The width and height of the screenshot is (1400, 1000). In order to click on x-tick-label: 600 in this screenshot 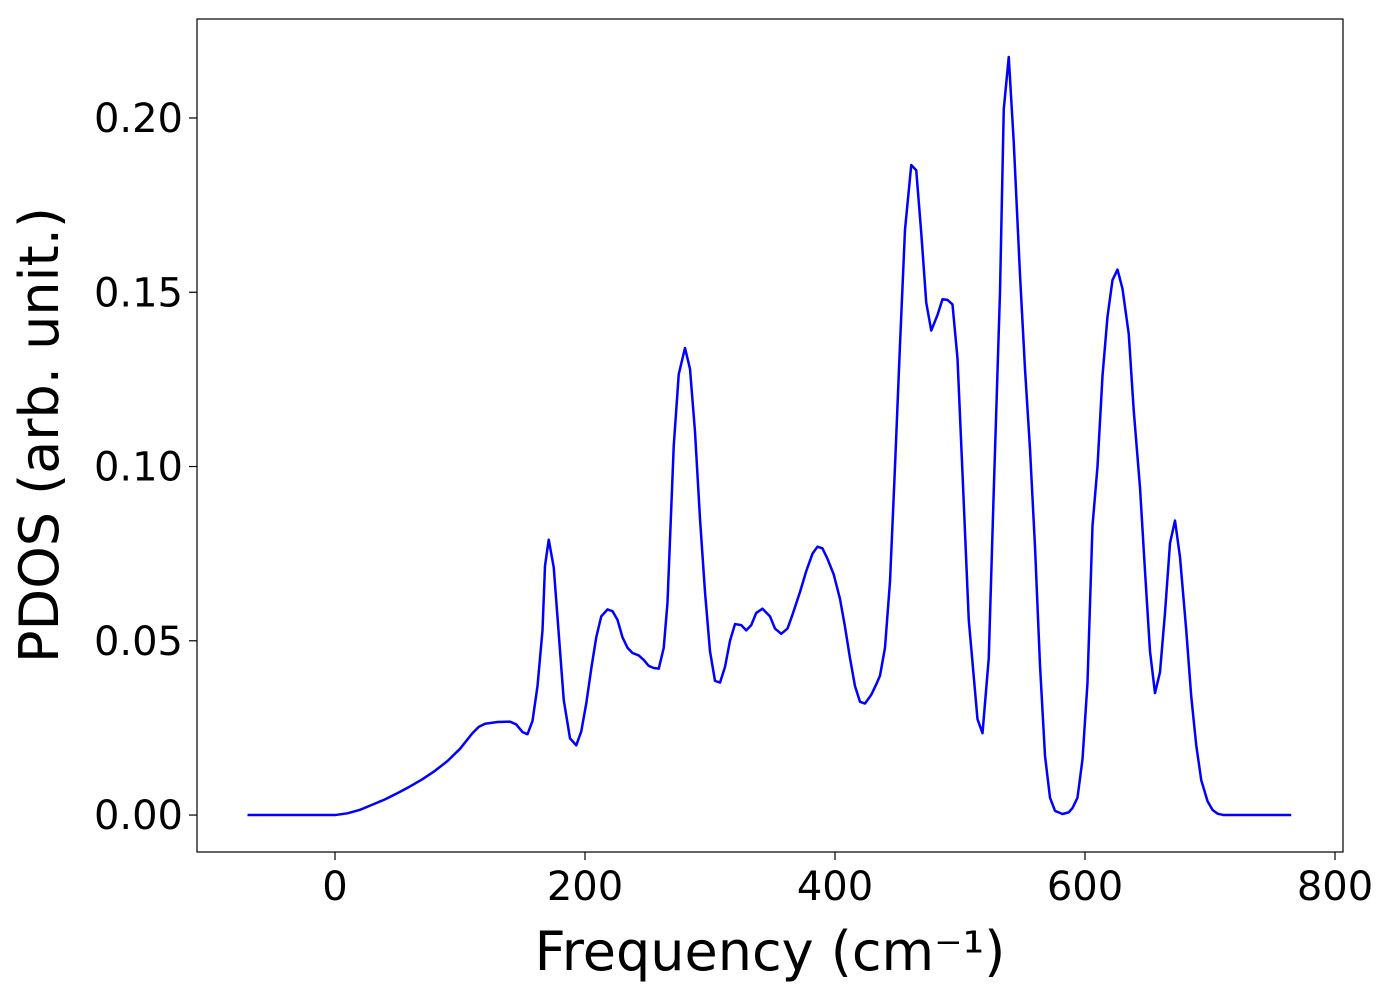, I will do `click(1085, 887)`.